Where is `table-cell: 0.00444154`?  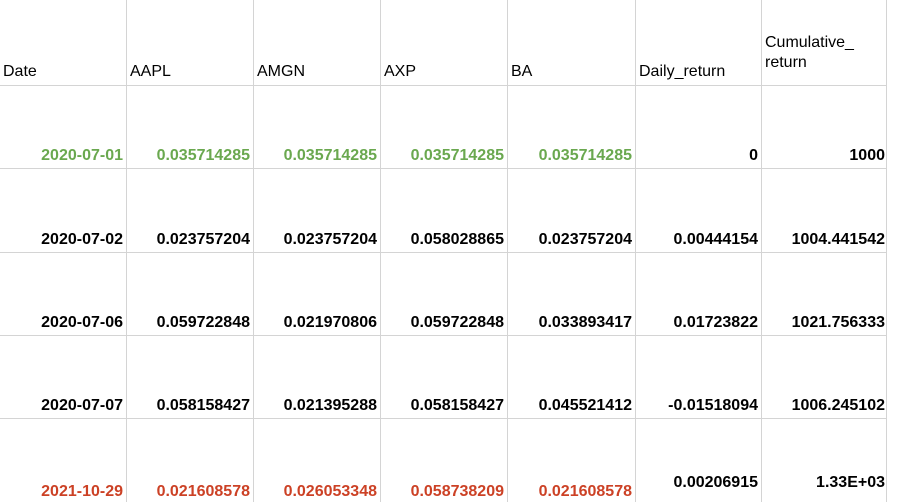 table-cell: 0.00444154 is located at coordinates (698, 210).